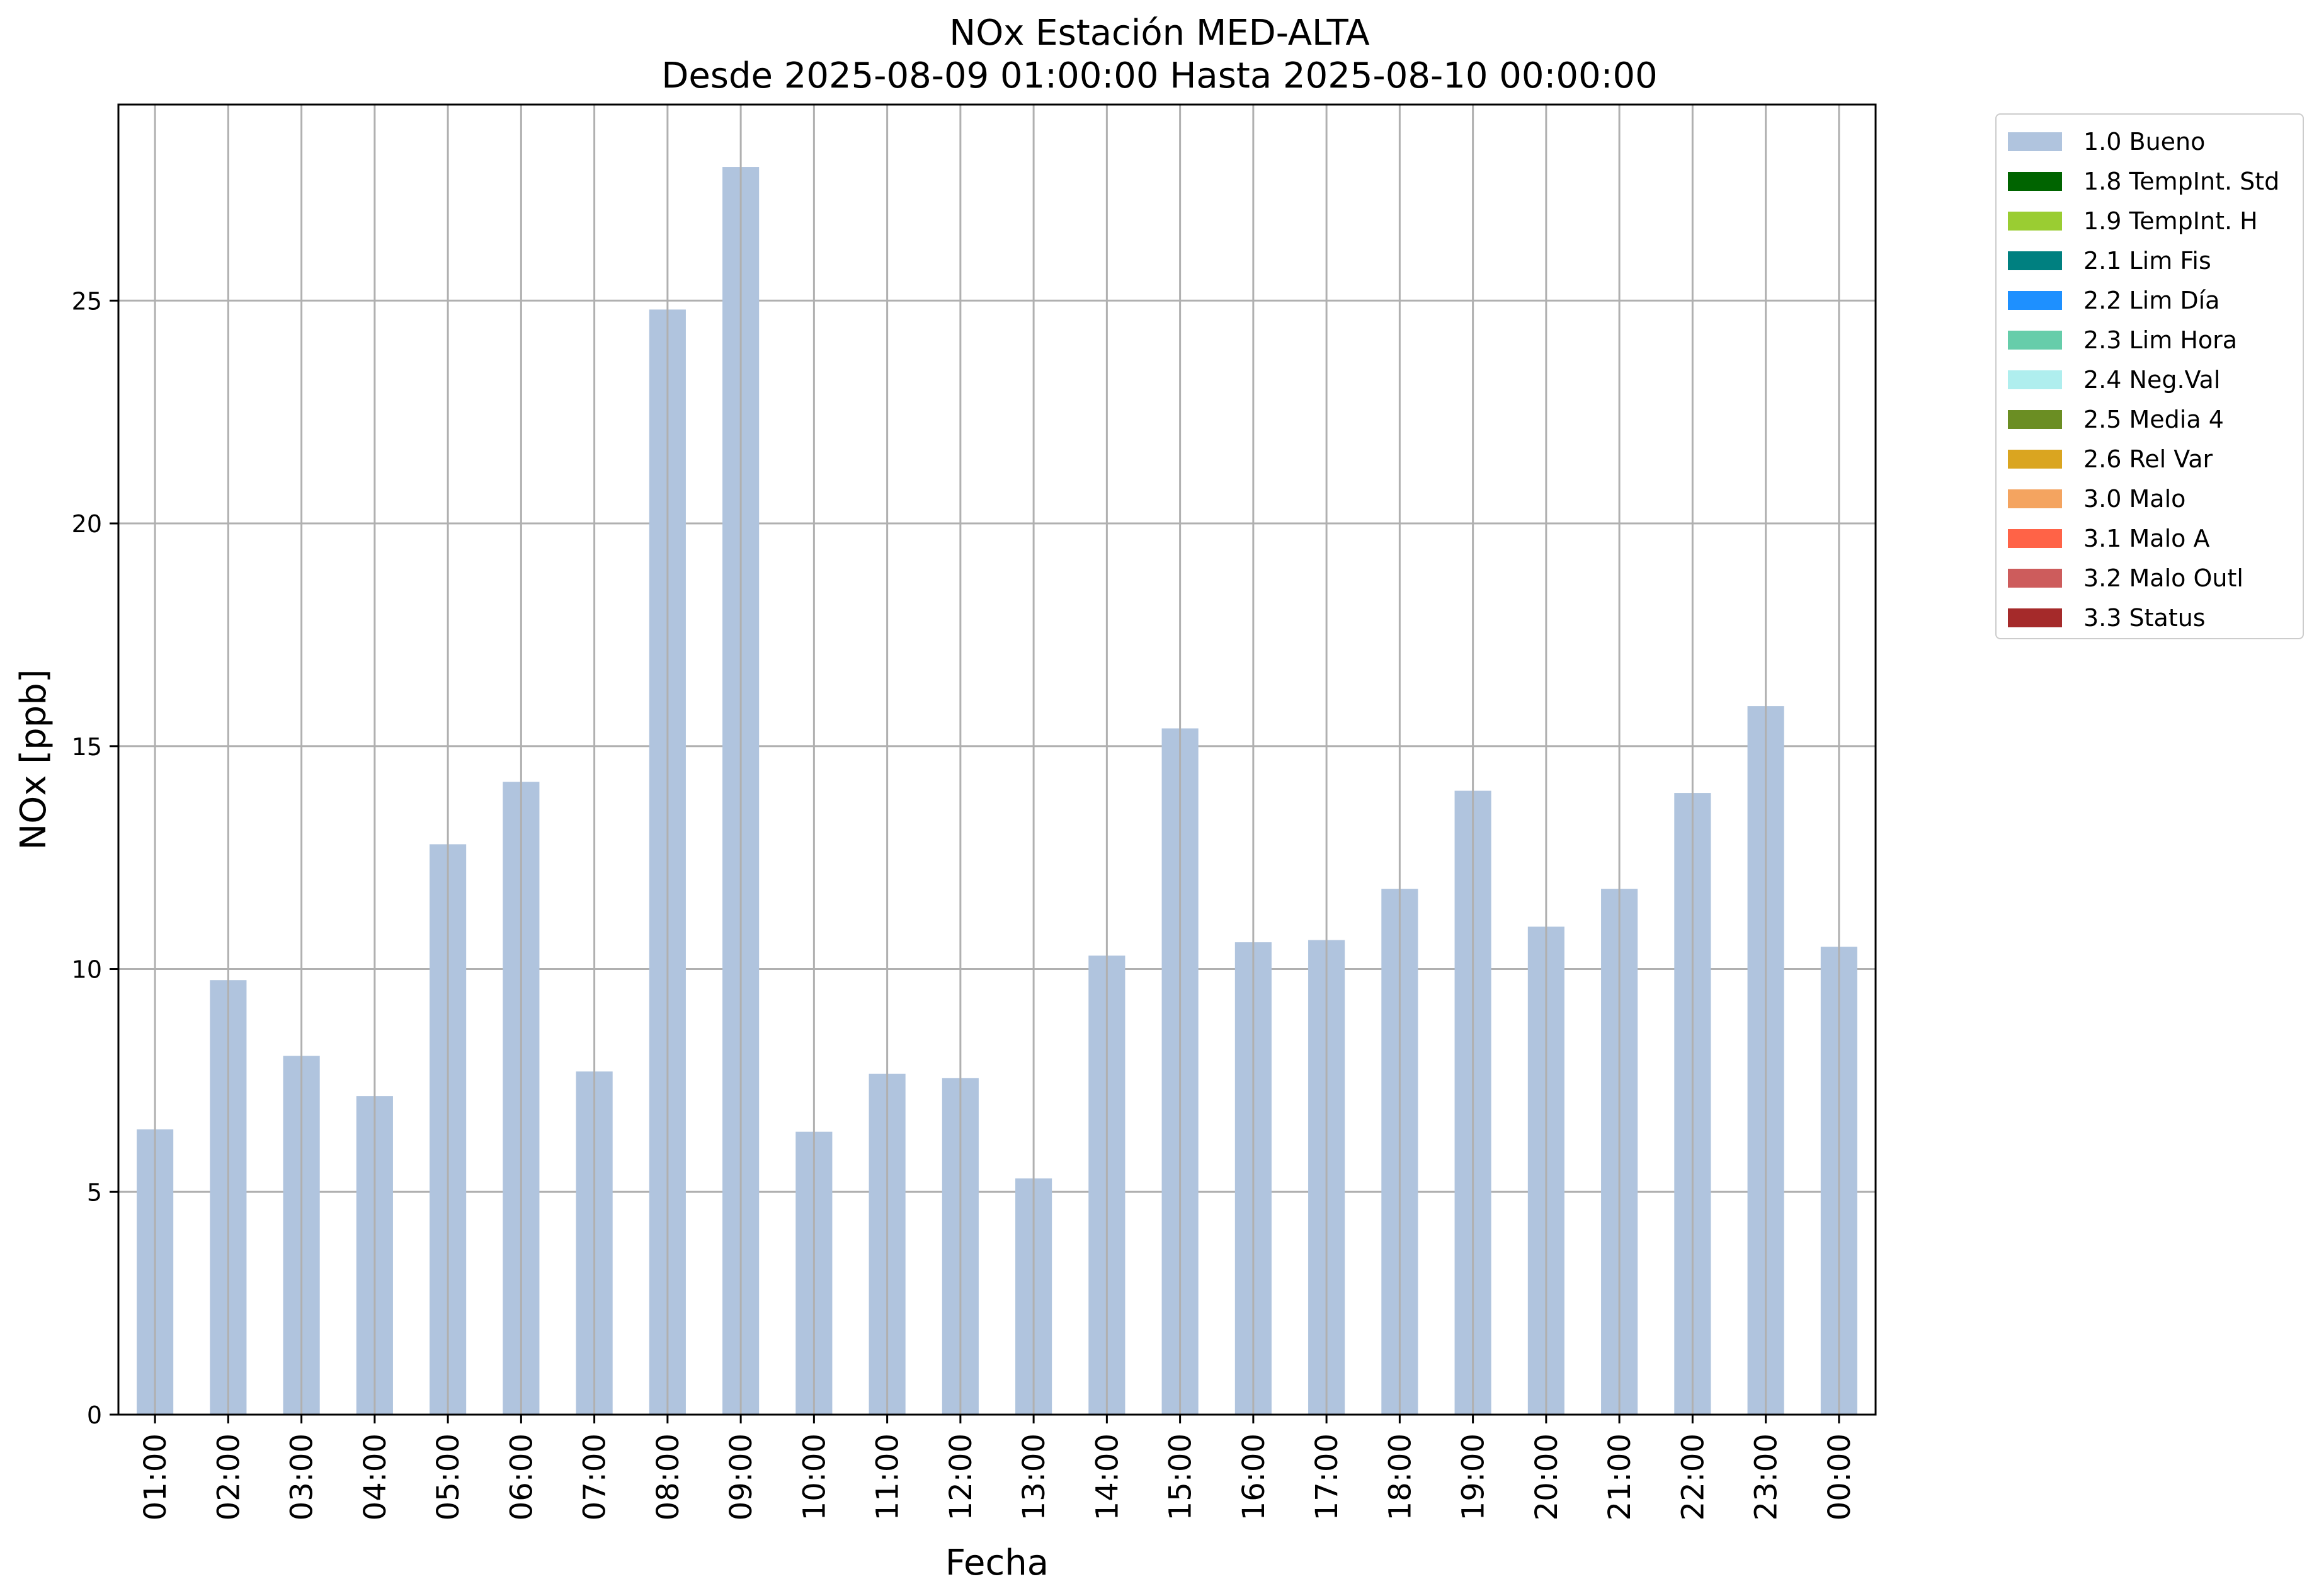 The image size is (2319, 1596). What do you see at coordinates (2134, 499) in the screenshot?
I see `legend-label: 3.0 Malo` at bounding box center [2134, 499].